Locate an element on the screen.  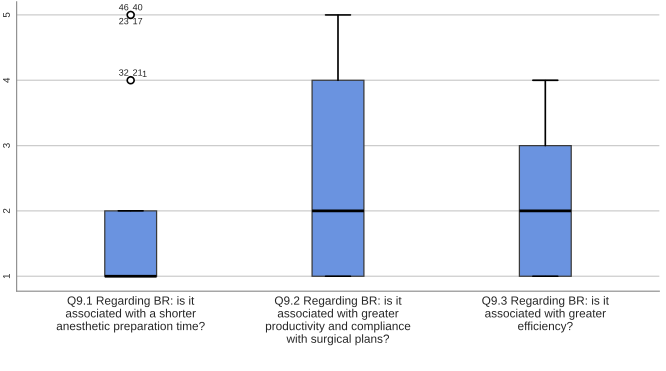
x-tick-label: Q9.3 Regarding BR: is it associated with greater efficiency? is located at coordinates (545, 314).